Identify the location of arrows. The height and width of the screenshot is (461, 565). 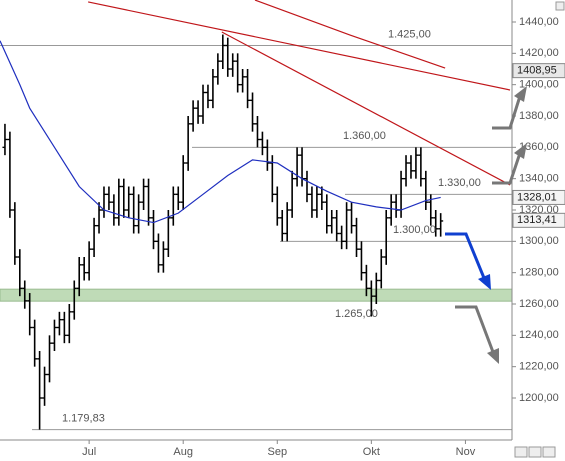
(486, 225).